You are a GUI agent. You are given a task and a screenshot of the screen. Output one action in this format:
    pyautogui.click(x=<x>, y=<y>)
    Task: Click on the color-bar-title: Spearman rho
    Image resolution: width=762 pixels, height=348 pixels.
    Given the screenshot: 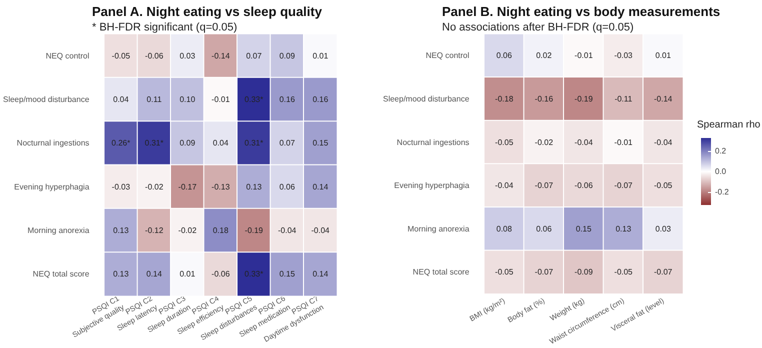 What is the action you would take?
    pyautogui.click(x=729, y=125)
    